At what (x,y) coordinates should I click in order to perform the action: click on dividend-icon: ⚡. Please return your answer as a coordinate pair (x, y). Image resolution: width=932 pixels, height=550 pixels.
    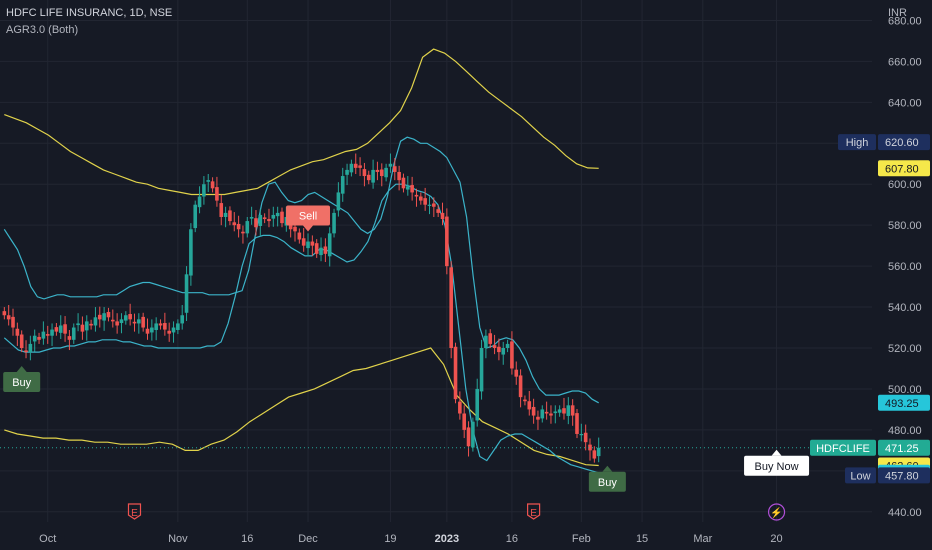
    Looking at the image, I should click on (776, 512).